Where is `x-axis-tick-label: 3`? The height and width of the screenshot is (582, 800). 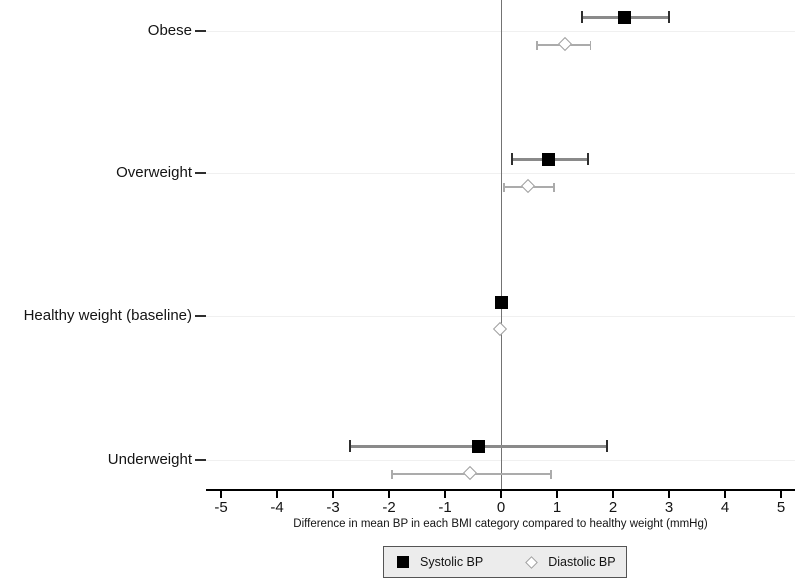
x-axis-tick-label: 3 is located at coordinates (669, 507).